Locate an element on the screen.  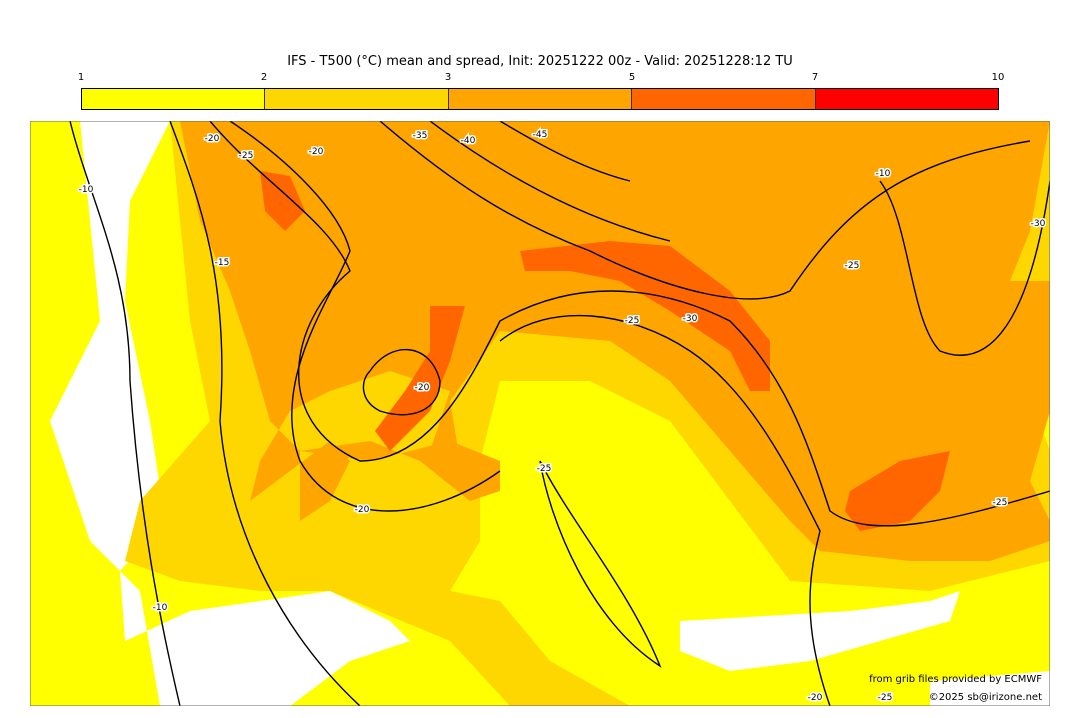
contour-label: -15 is located at coordinates (222, 263).